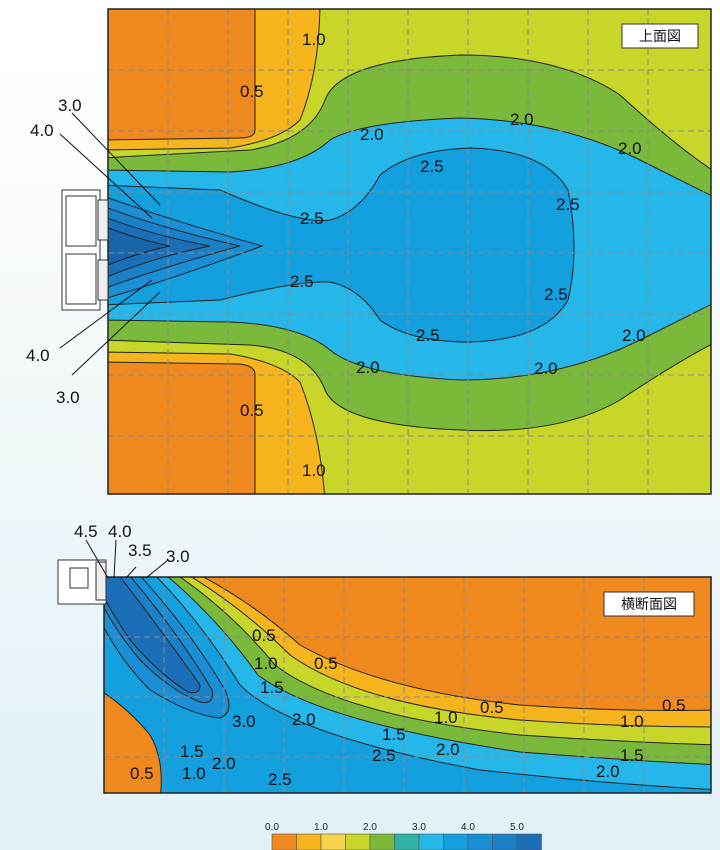 Image resolution: width=720 pixels, height=850 pixels. I want to click on legend-ticks: 0.0 1.0 2.0 3.0 4.0 5.0, so click(394, 827).